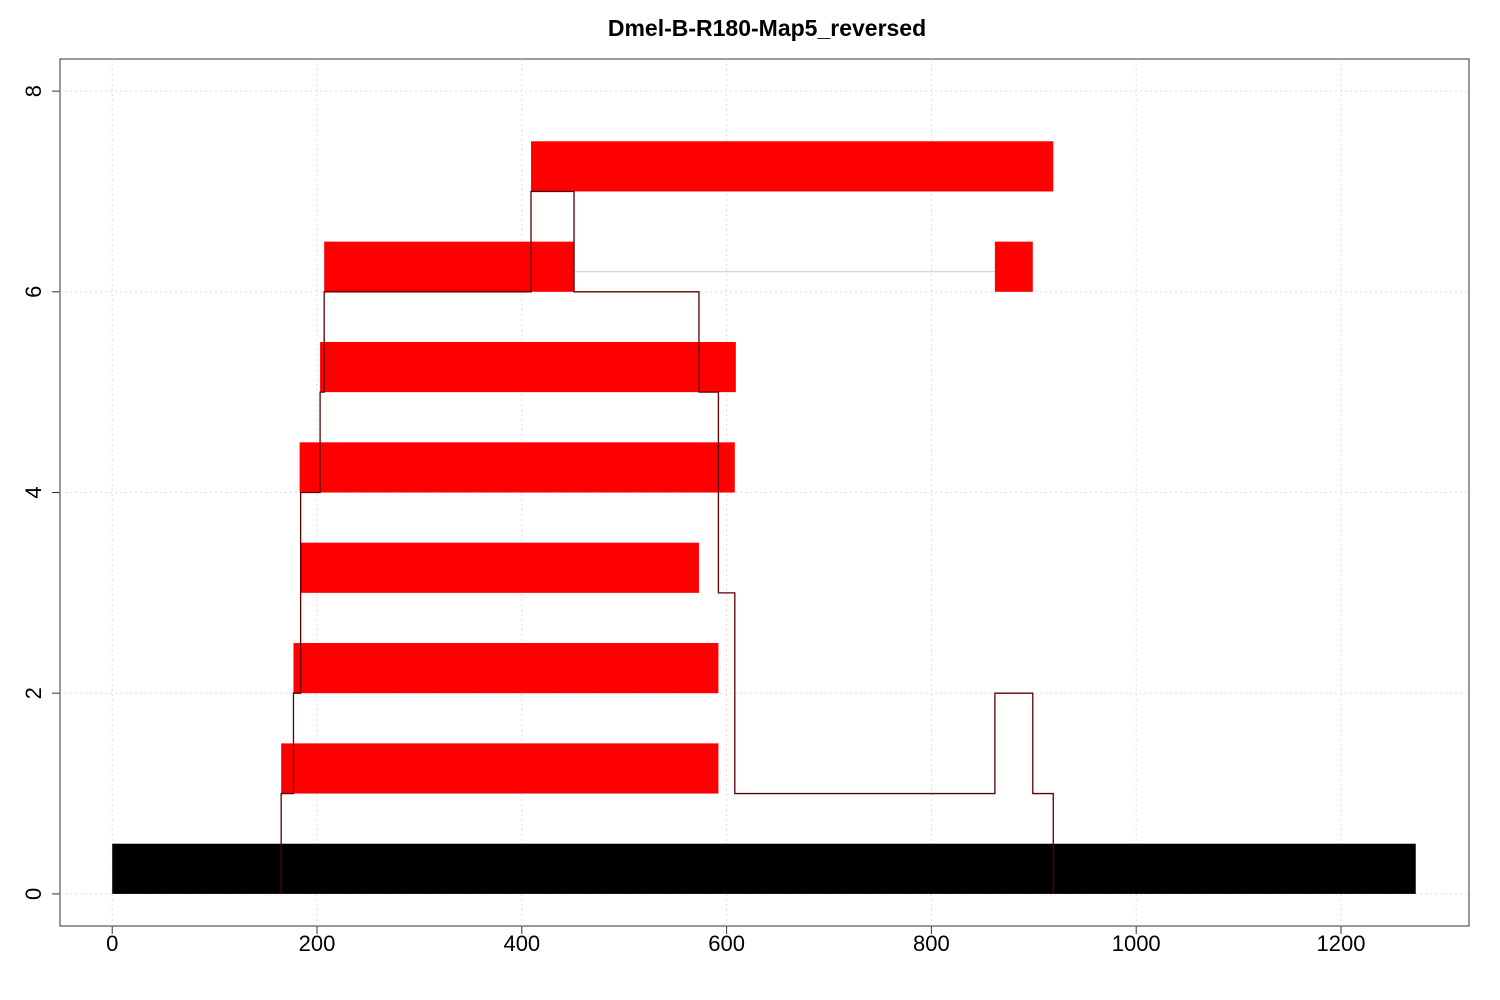 This screenshot has height=1000, width=1500. I want to click on y-tick-label: 4, so click(33, 492).